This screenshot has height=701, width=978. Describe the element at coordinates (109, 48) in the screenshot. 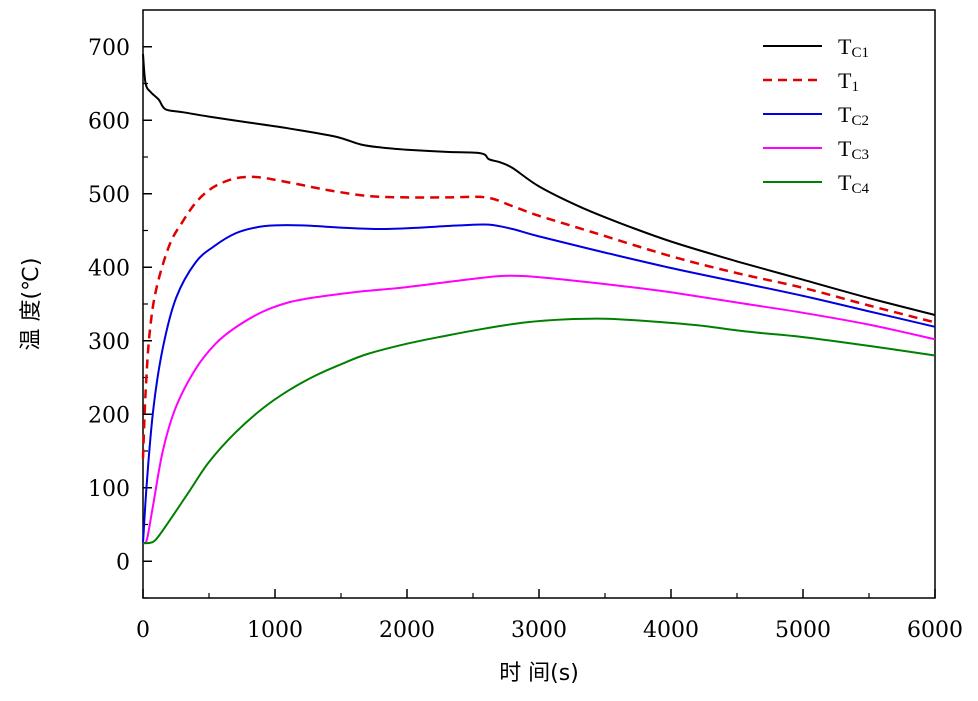

I see `y-tick-label: 700` at that location.